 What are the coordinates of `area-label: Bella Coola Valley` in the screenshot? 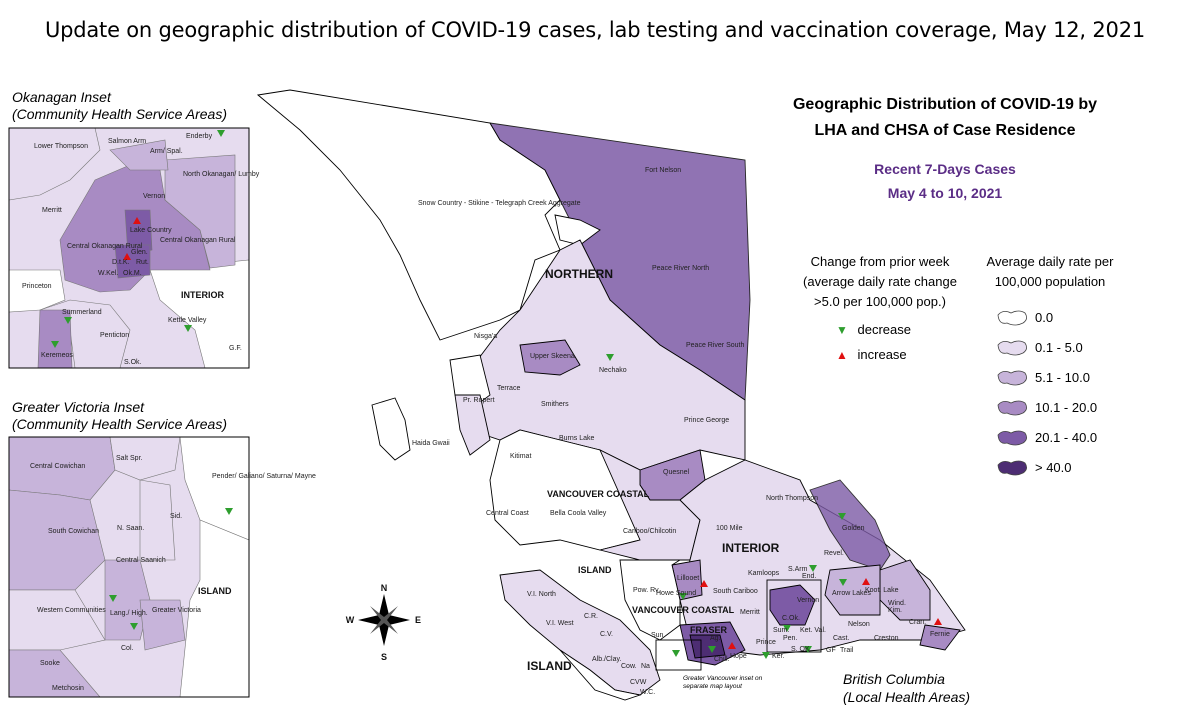 It's located at (578, 513).